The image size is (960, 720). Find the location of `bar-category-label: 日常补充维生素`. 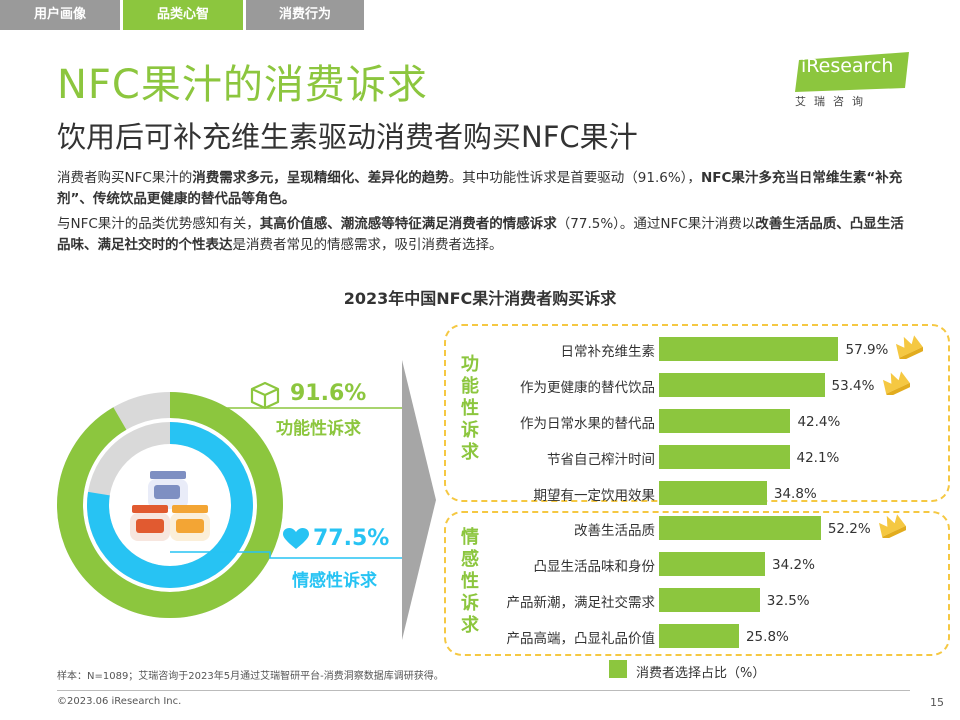

bar-category-label: 日常补充维生素 is located at coordinates (608, 352).